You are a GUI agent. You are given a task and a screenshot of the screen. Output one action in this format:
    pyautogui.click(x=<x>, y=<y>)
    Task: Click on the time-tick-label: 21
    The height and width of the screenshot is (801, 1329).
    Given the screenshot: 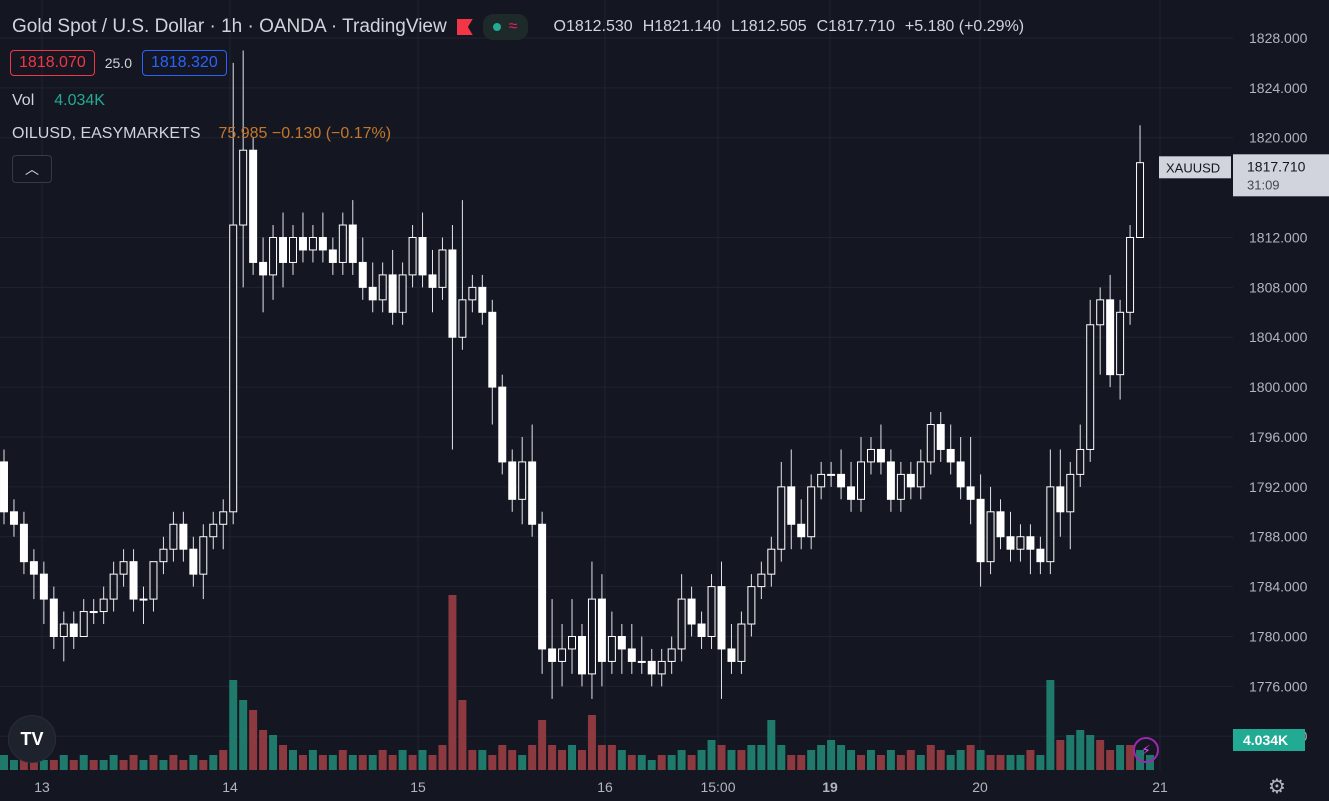 What is the action you would take?
    pyautogui.click(x=1160, y=787)
    